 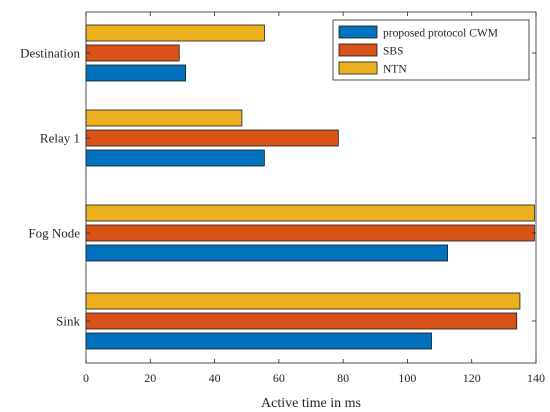 What do you see at coordinates (440, 34) in the screenshot?
I see `legend-label: proposed protocol CWM` at bounding box center [440, 34].